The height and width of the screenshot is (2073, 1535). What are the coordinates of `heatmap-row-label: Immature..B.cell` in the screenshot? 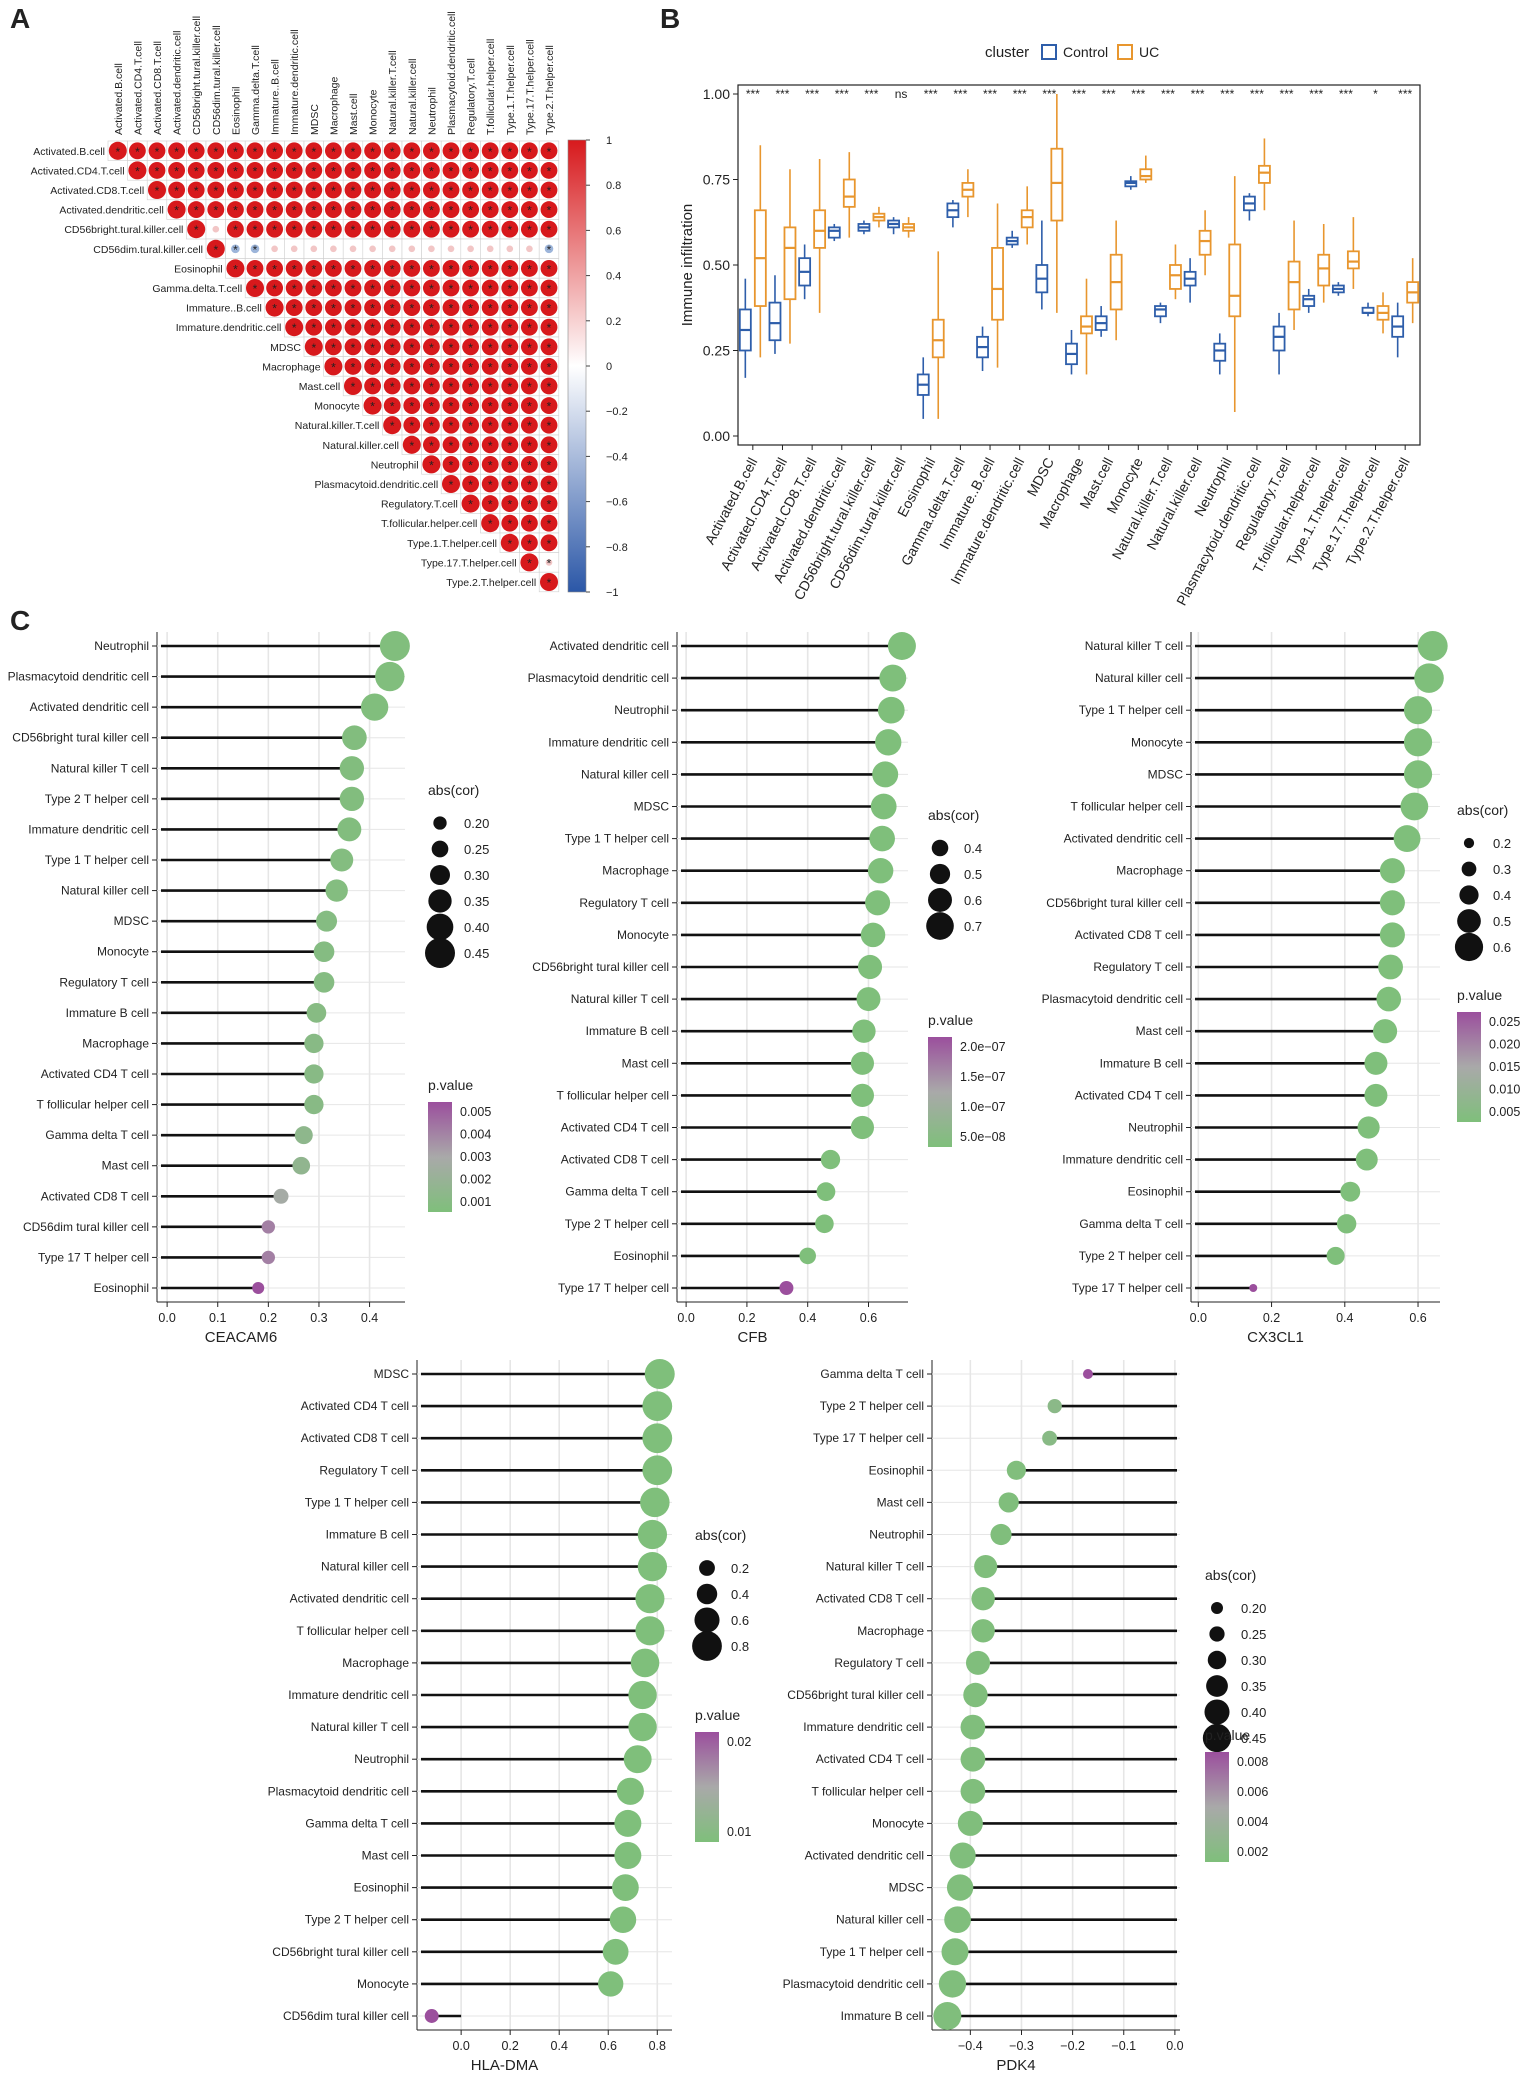 It's located at (224, 309).